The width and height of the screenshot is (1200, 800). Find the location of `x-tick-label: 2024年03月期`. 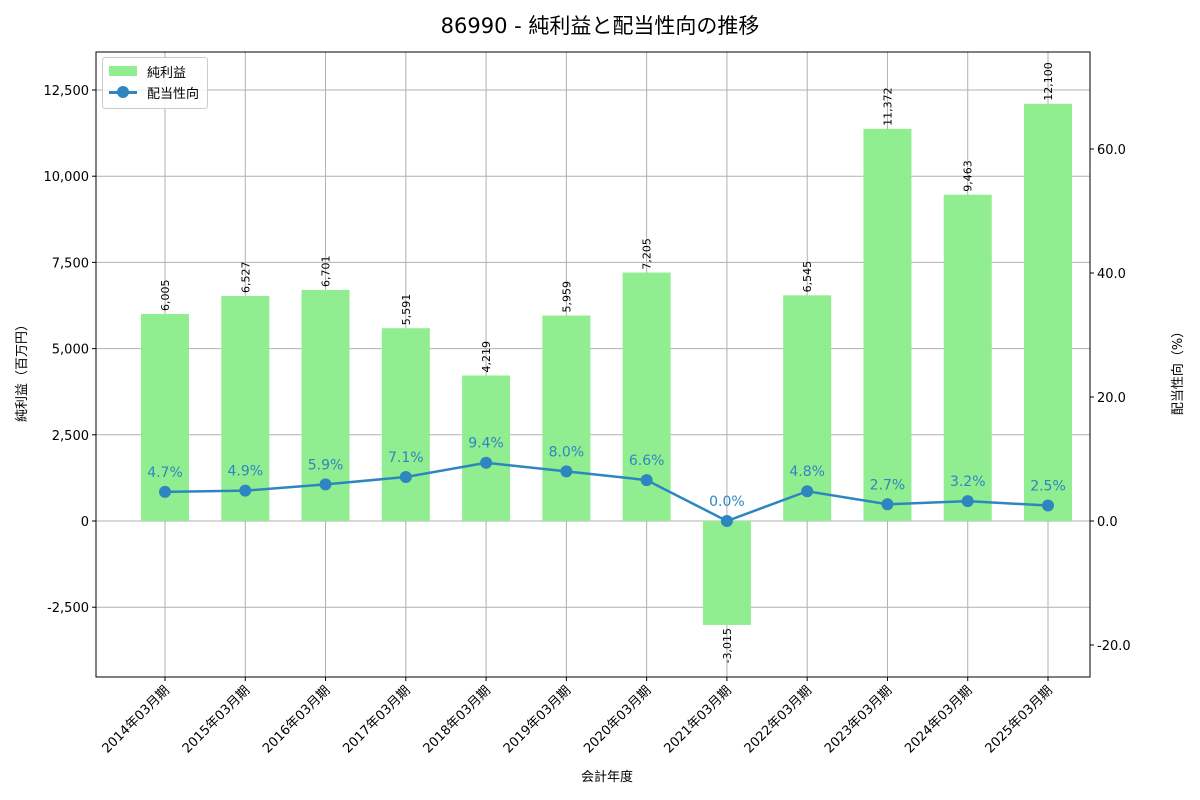

x-tick-label: 2024年03月期 is located at coordinates (938, 719).